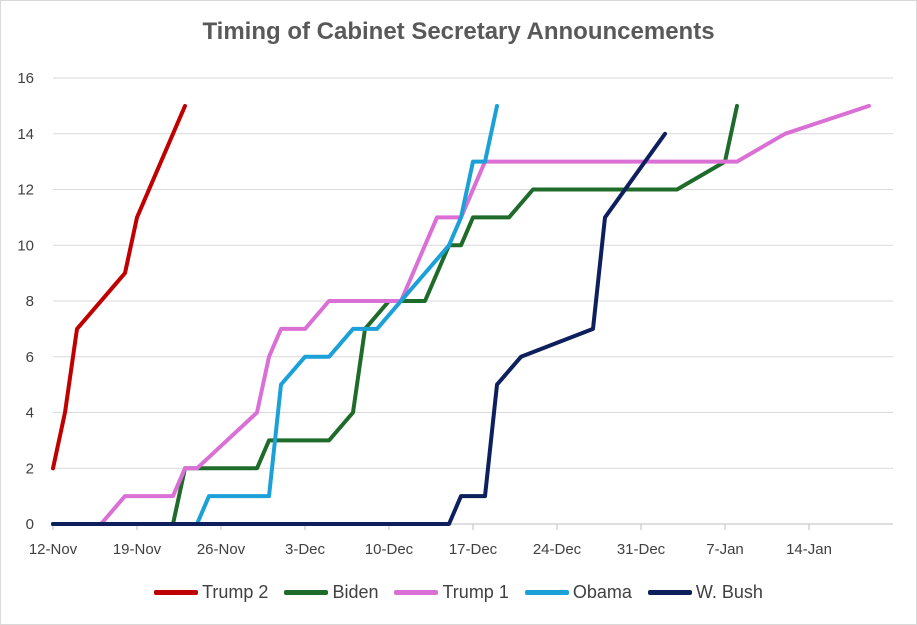 The image size is (917, 625). What do you see at coordinates (53, 549) in the screenshot?
I see `x-tick-label: 12-Nov` at bounding box center [53, 549].